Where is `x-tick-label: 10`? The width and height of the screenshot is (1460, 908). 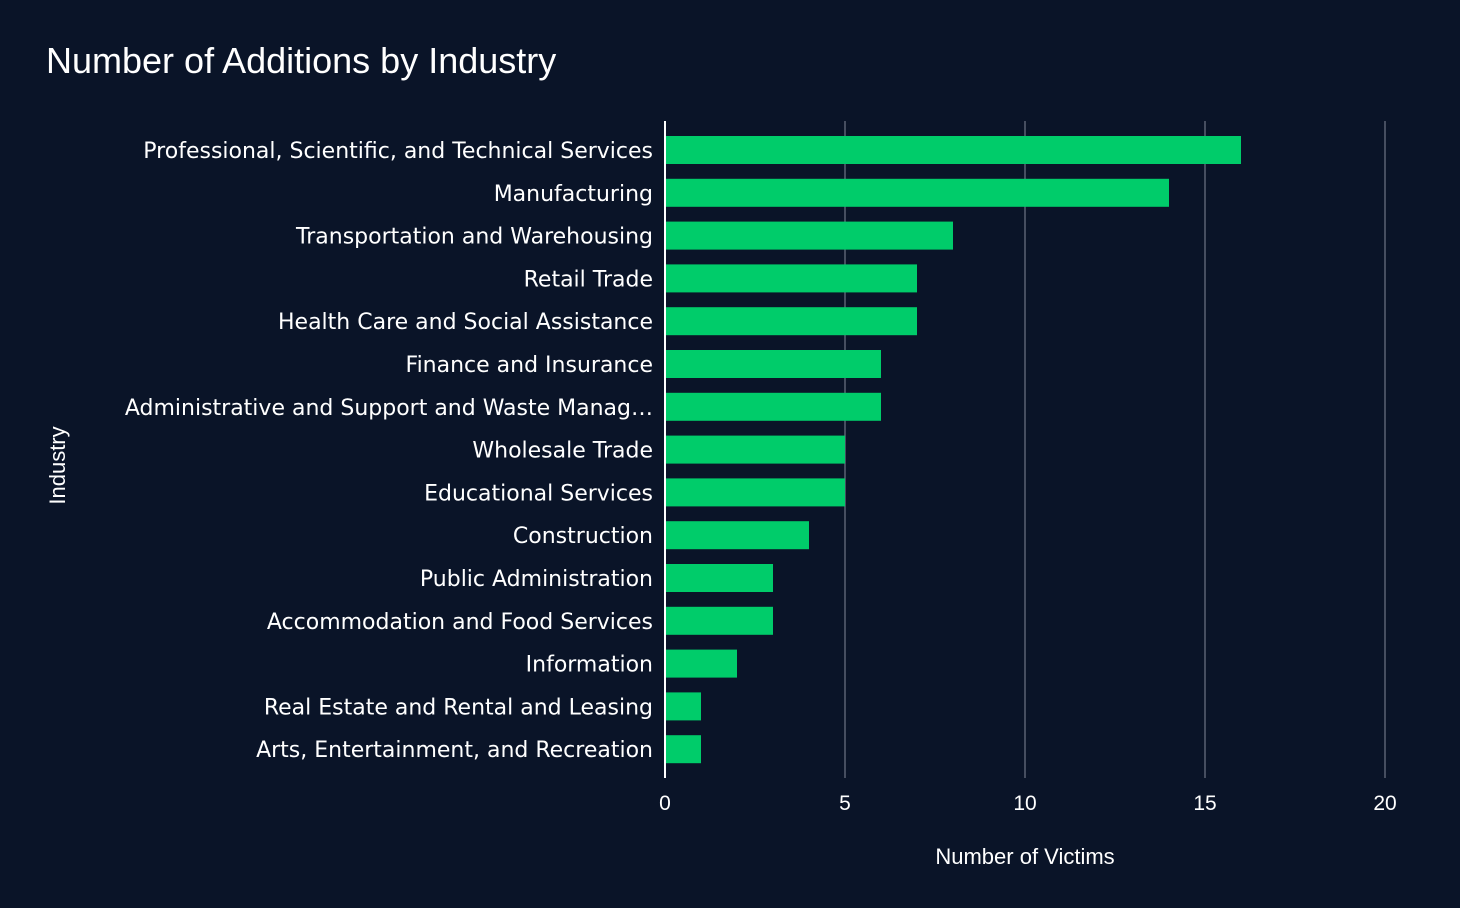 x-tick-label: 10 is located at coordinates (1024, 803).